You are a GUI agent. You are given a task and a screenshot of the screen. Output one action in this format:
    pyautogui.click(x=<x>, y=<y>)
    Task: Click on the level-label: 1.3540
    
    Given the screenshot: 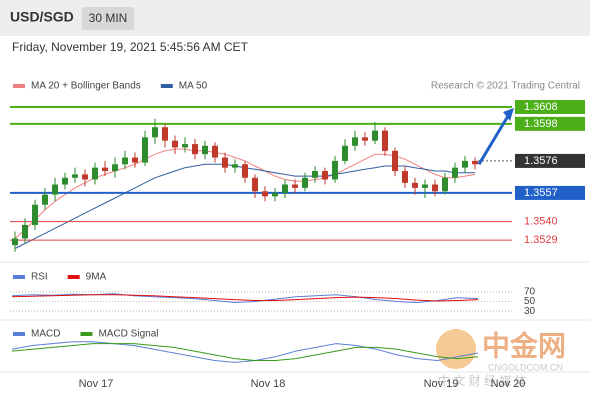 What is the action you would take?
    pyautogui.click(x=541, y=221)
    